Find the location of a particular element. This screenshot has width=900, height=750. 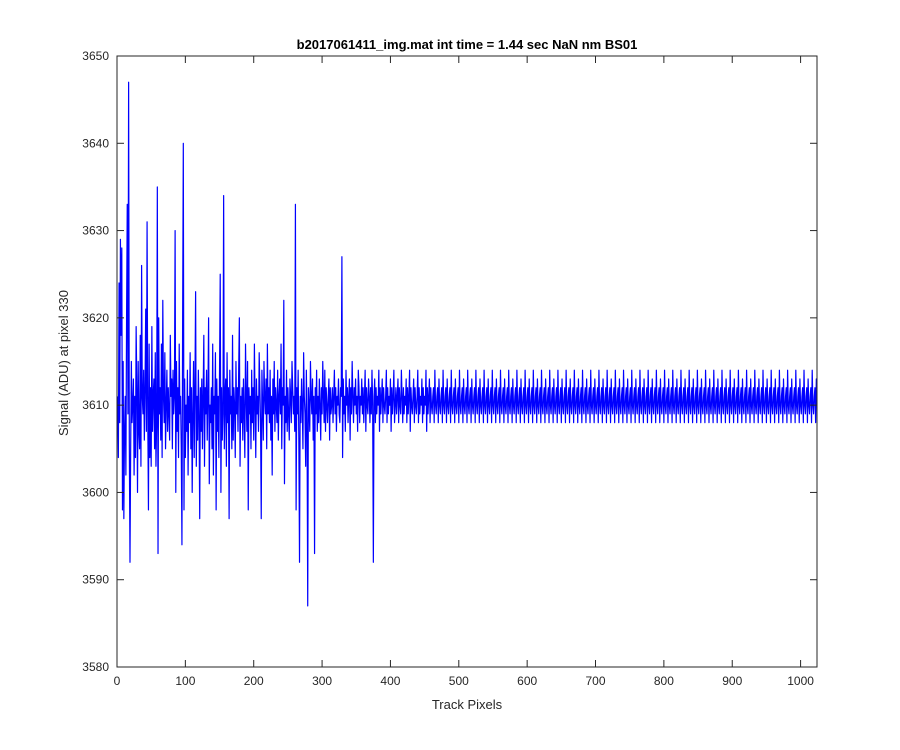

x-tick-label: 1000 is located at coordinates (800, 681).